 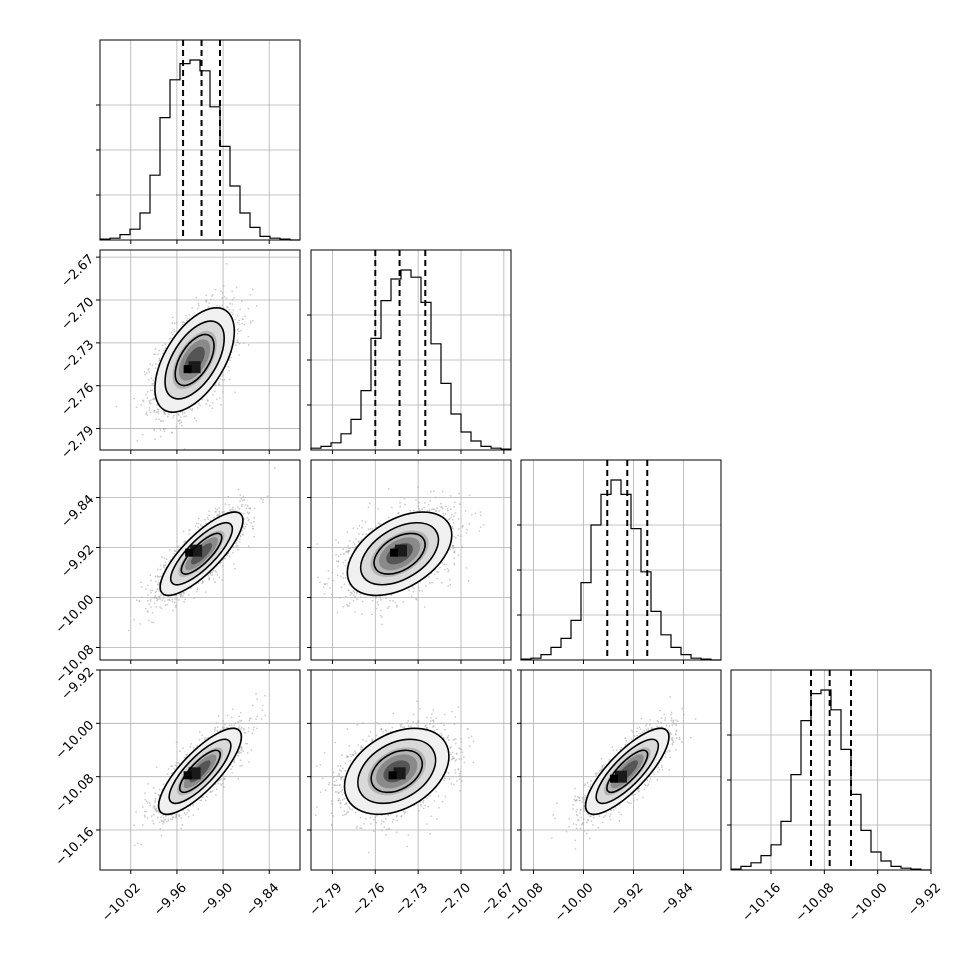 I want to click on y-tick-label: −2.73, so click(x=78, y=357).